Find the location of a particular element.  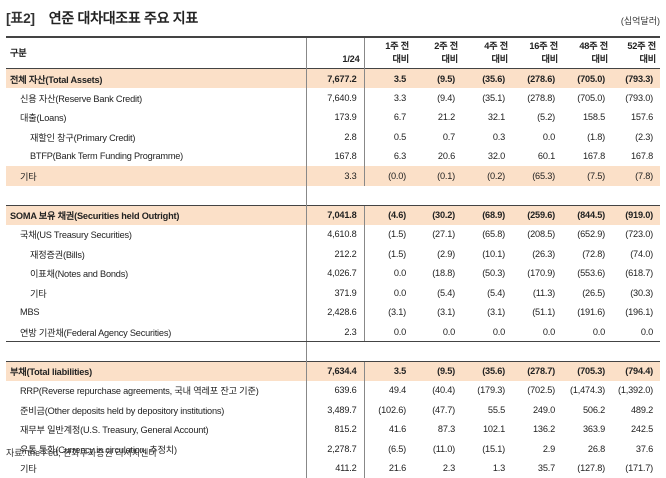

cell-value: (26.3) is located at coordinates (537, 254).